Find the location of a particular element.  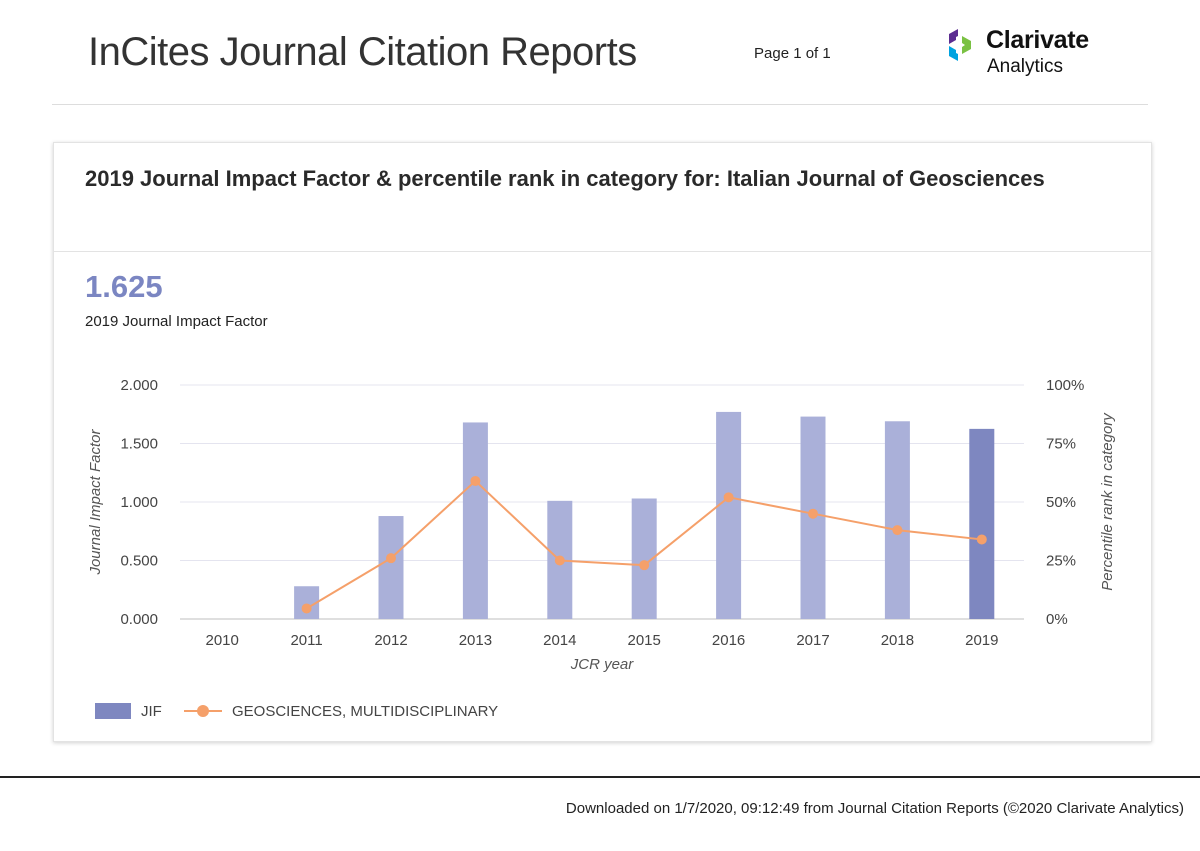

clarivate-logo-icon is located at coordinates (960, 45).